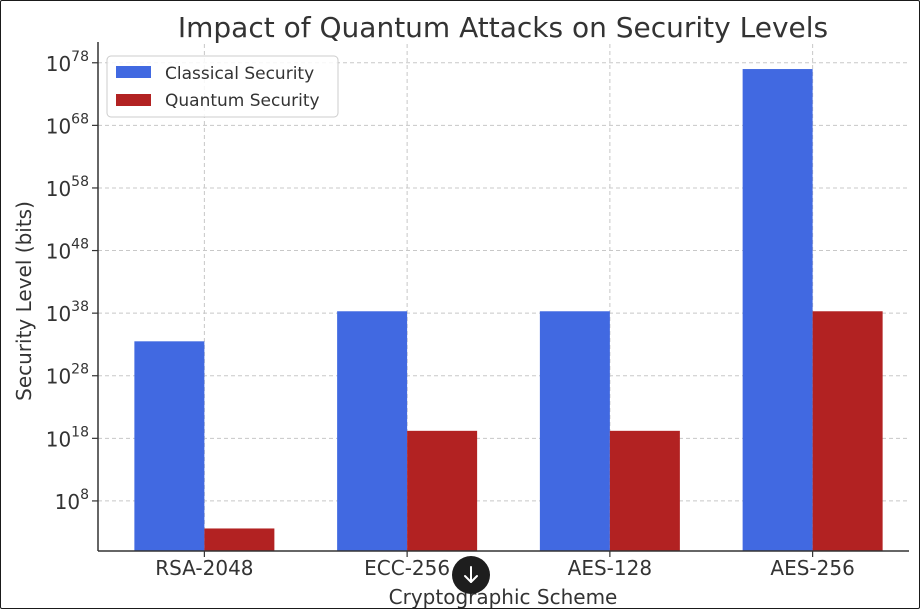  Describe the element at coordinates (24, 301) in the screenshot. I see `y-axis-label: Security Level (bits)` at that location.